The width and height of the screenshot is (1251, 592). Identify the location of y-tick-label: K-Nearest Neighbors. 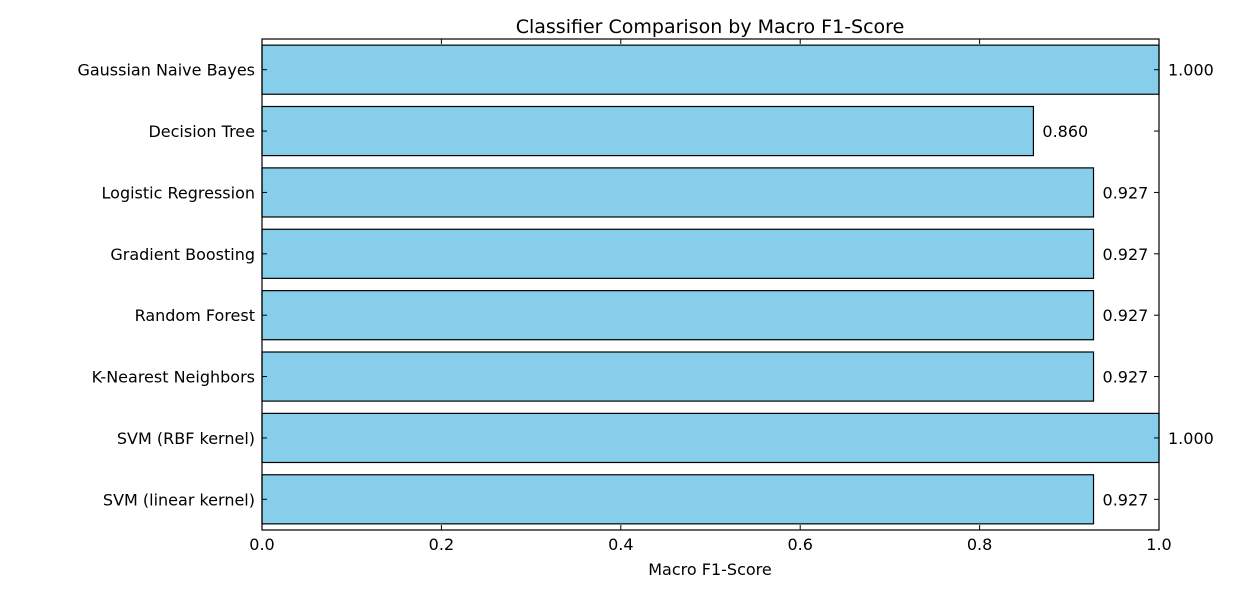
(173, 377).